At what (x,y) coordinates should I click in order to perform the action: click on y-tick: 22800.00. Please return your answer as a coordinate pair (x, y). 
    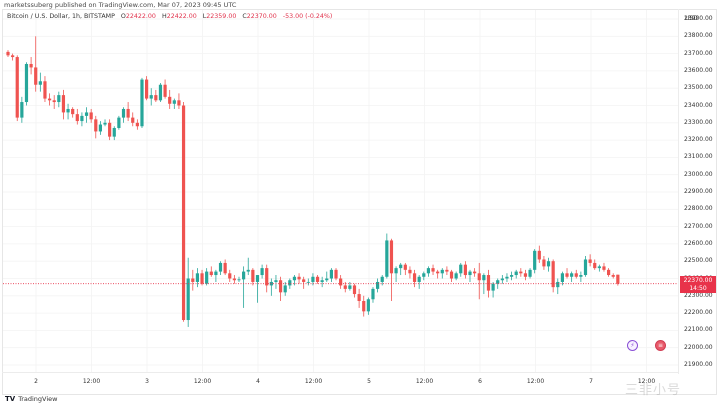
    Looking at the image, I should click on (698, 209).